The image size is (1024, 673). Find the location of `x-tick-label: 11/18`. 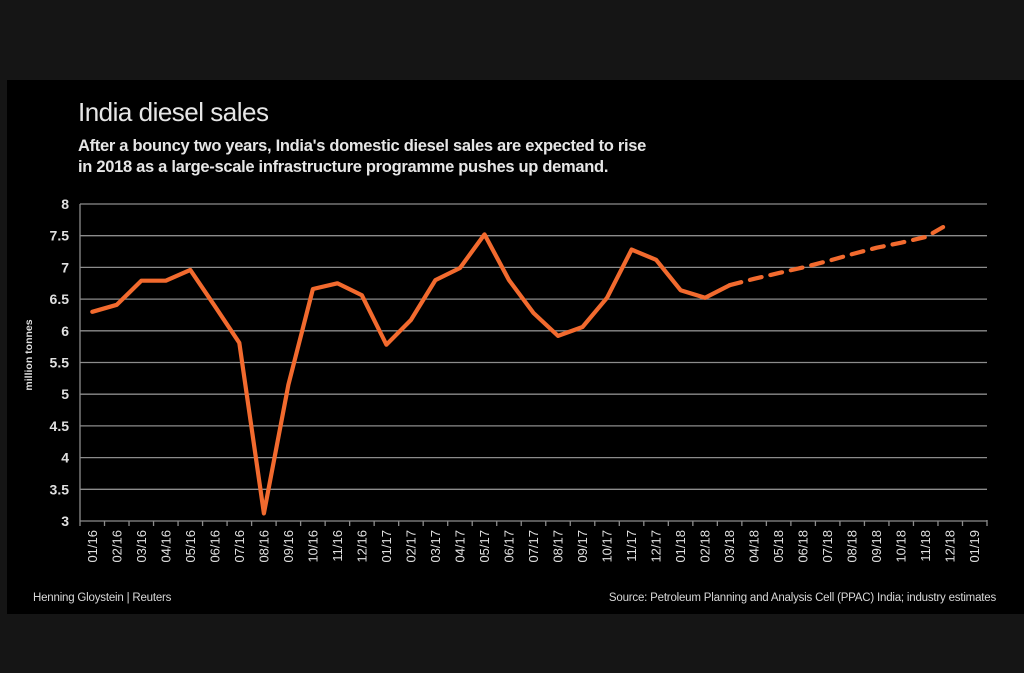

x-tick-label: 11/18 is located at coordinates (925, 546).